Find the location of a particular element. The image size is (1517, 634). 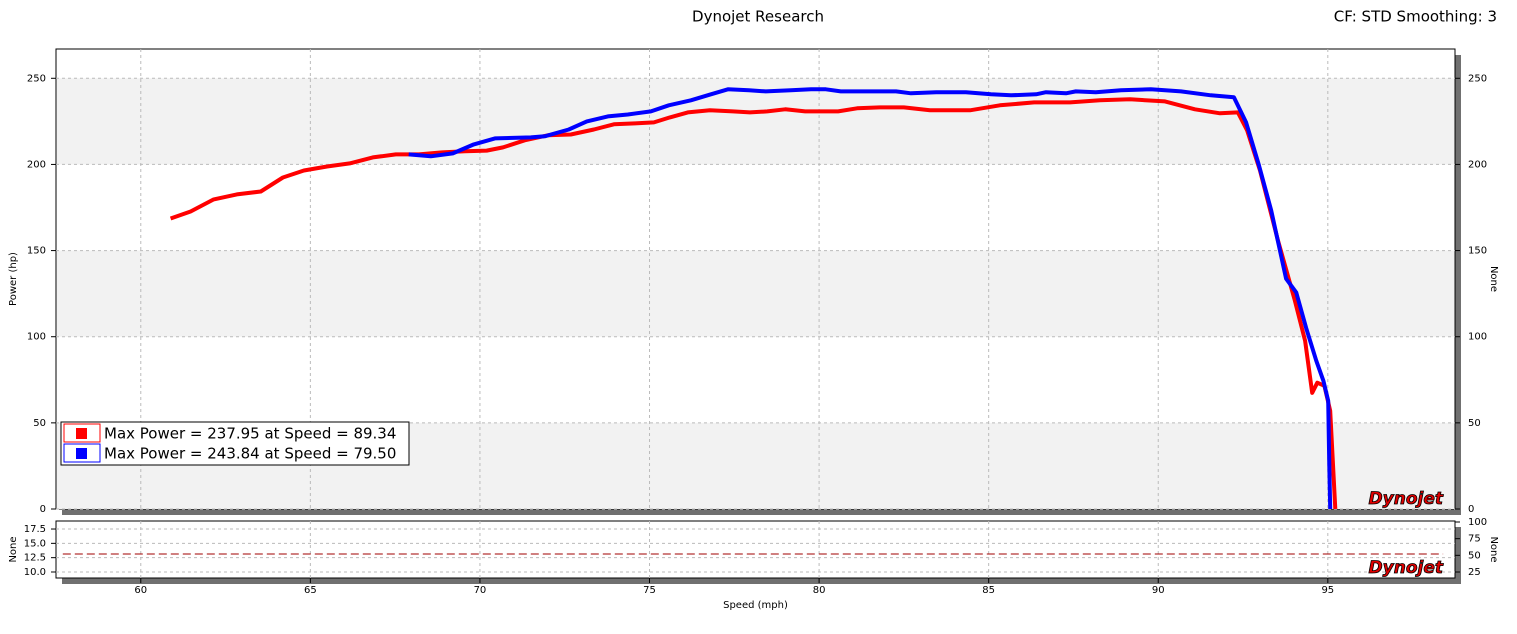

y2-tick-label: 25 is located at coordinates (1474, 572).